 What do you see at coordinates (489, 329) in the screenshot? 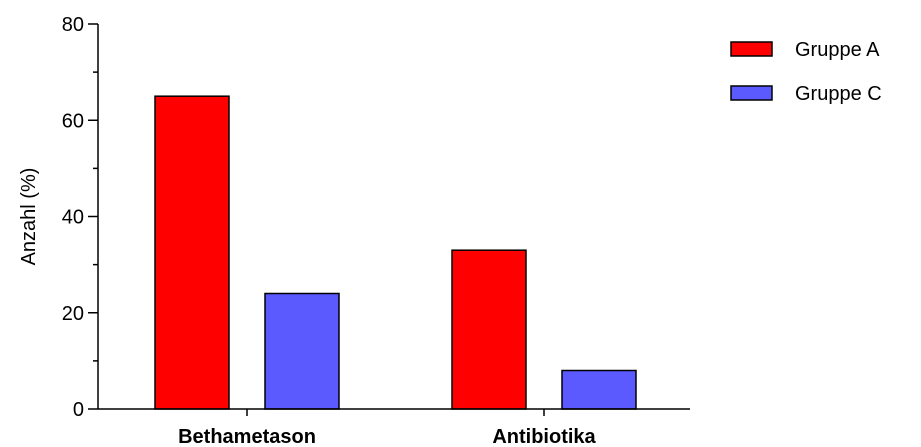
I see `bar-gruppe-a-antibiotika` at bounding box center [489, 329].